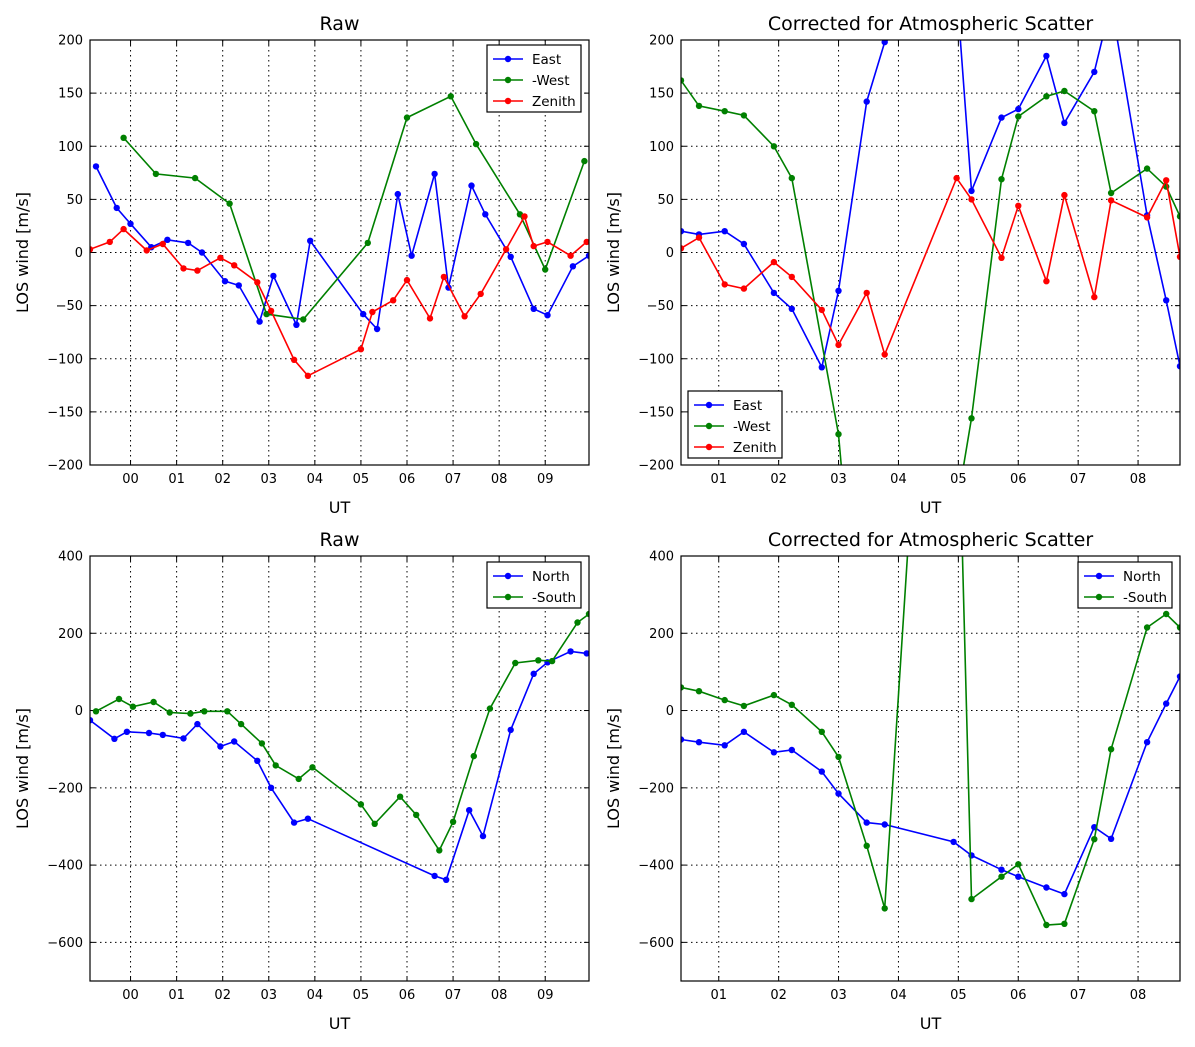 The width and height of the screenshot is (1195, 1047). I want to click on y-tick-label: −100, so click(65, 359).